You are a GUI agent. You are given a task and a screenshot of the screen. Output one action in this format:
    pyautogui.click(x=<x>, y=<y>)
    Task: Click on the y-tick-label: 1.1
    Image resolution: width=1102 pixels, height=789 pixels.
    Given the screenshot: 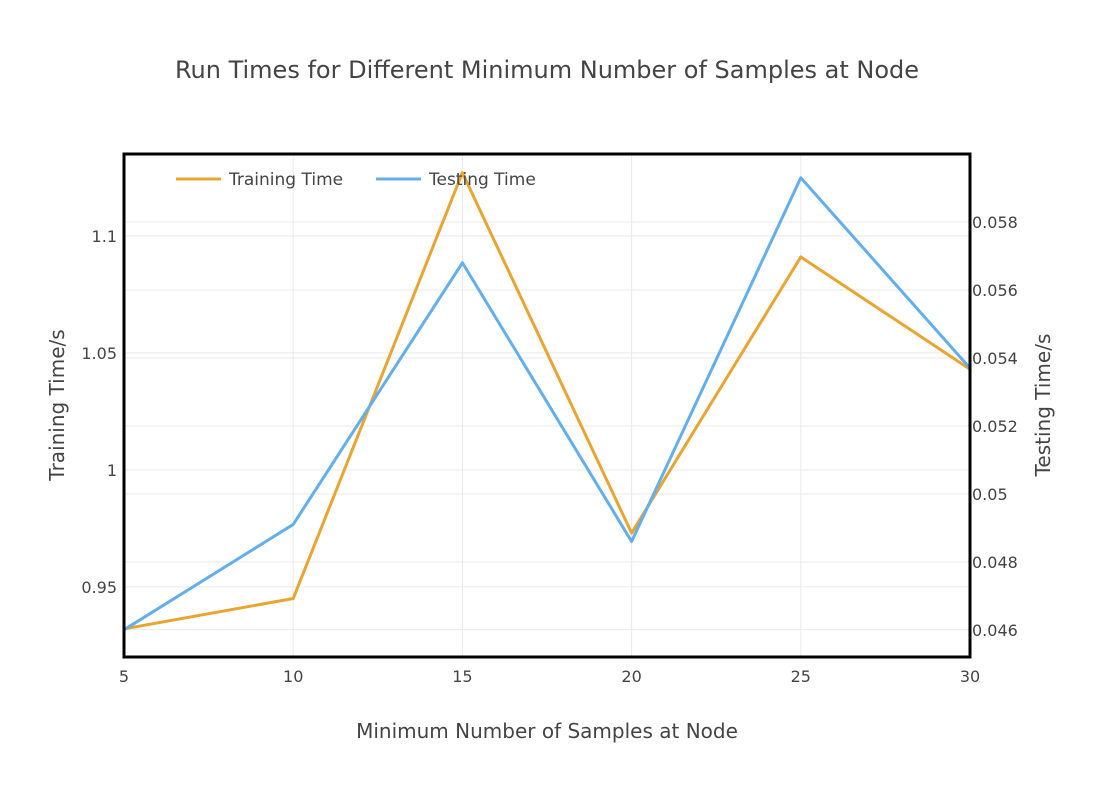 What is the action you would take?
    pyautogui.click(x=104, y=236)
    